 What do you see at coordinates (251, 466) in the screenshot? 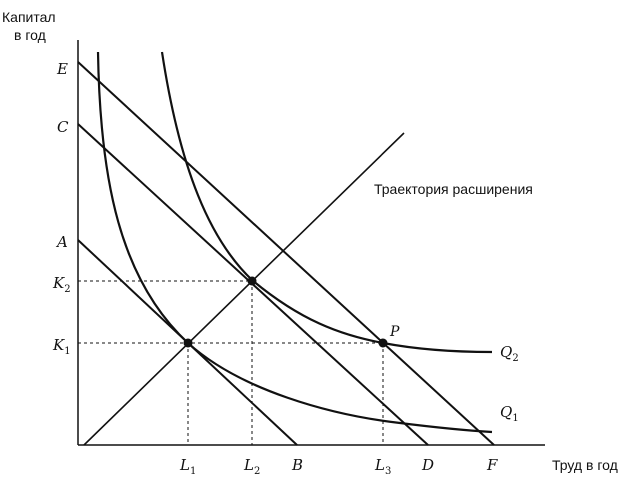
I see `x-label-L2: L2` at bounding box center [251, 466].